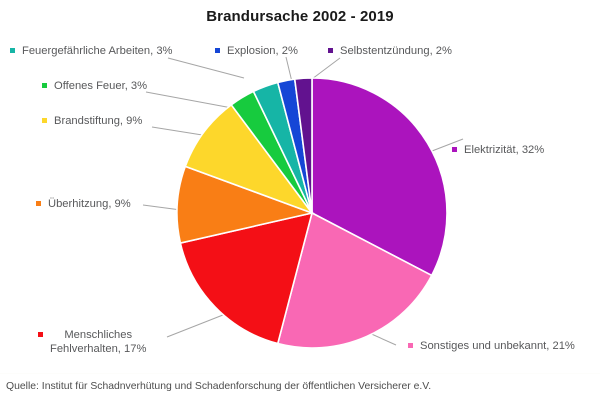 Image resolution: width=600 pixels, height=400 pixels. Describe the element at coordinates (12, 50) in the screenshot. I see `legend-marker-feuergefaehrliche-arbeiten` at that location.